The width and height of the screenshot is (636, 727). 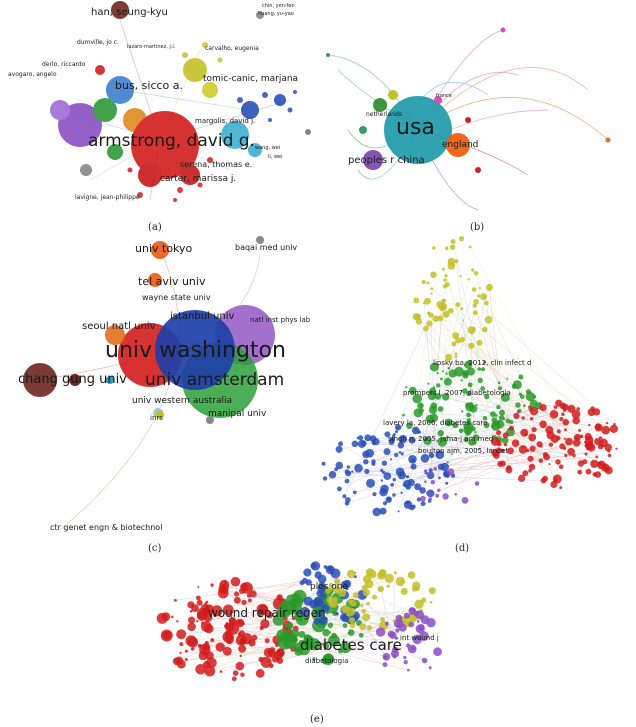 I want to click on panel-a-graph, so click(x=180, y=101).